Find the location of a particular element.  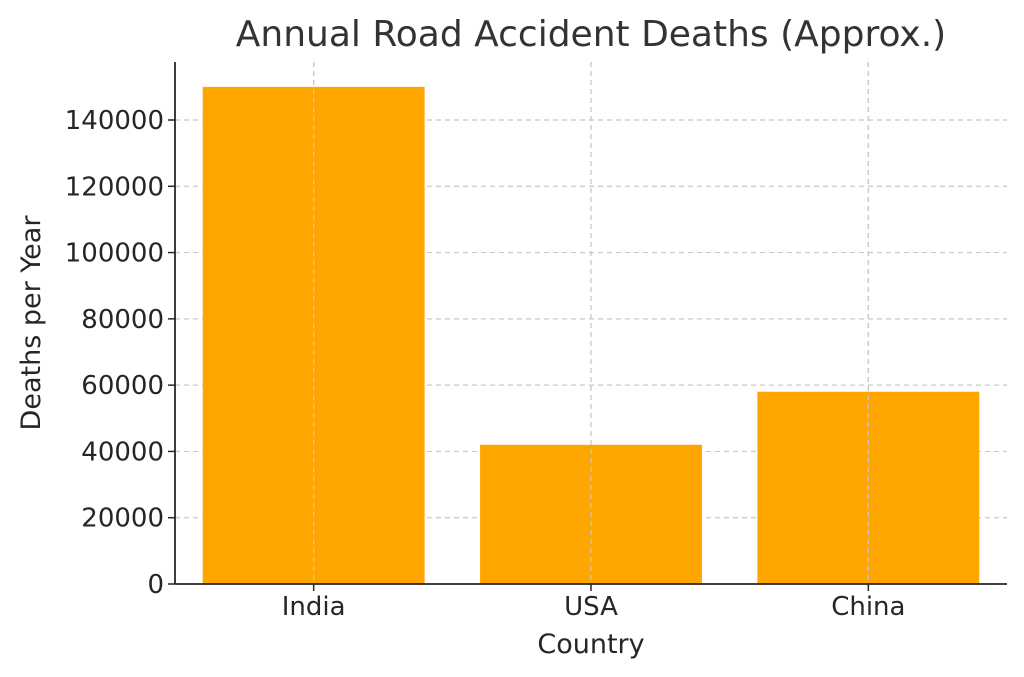

x-tick-label: India is located at coordinates (314, 607).